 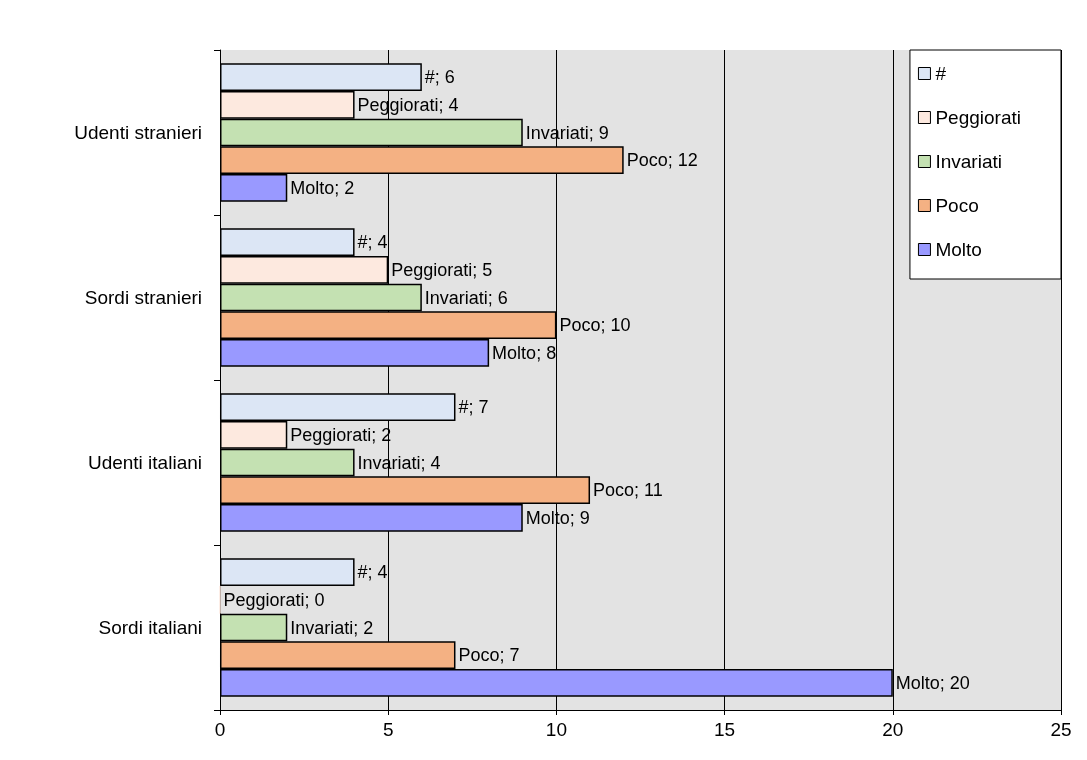 I want to click on data-label: Invariati; 6, so click(x=466, y=297).